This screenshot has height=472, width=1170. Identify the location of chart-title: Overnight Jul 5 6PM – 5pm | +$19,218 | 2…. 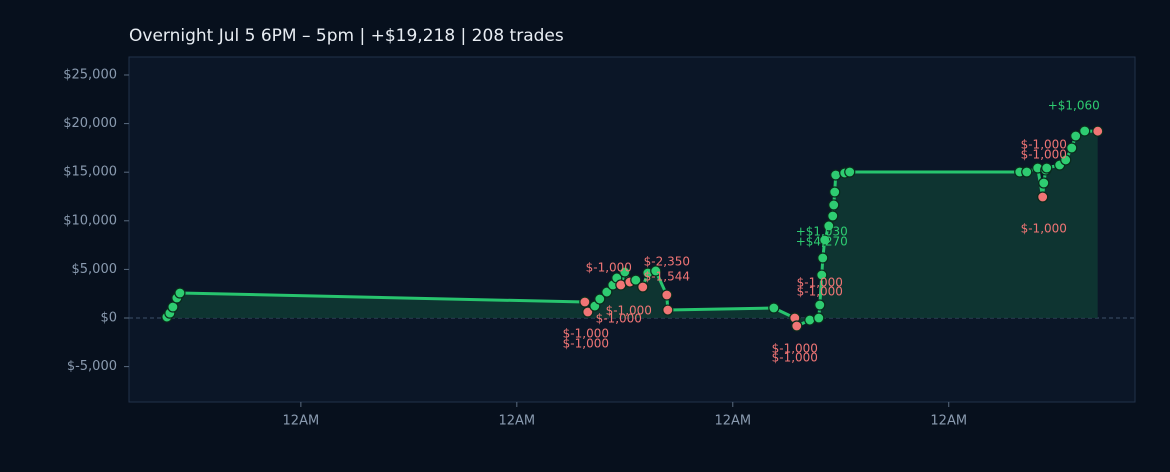
(346, 36).